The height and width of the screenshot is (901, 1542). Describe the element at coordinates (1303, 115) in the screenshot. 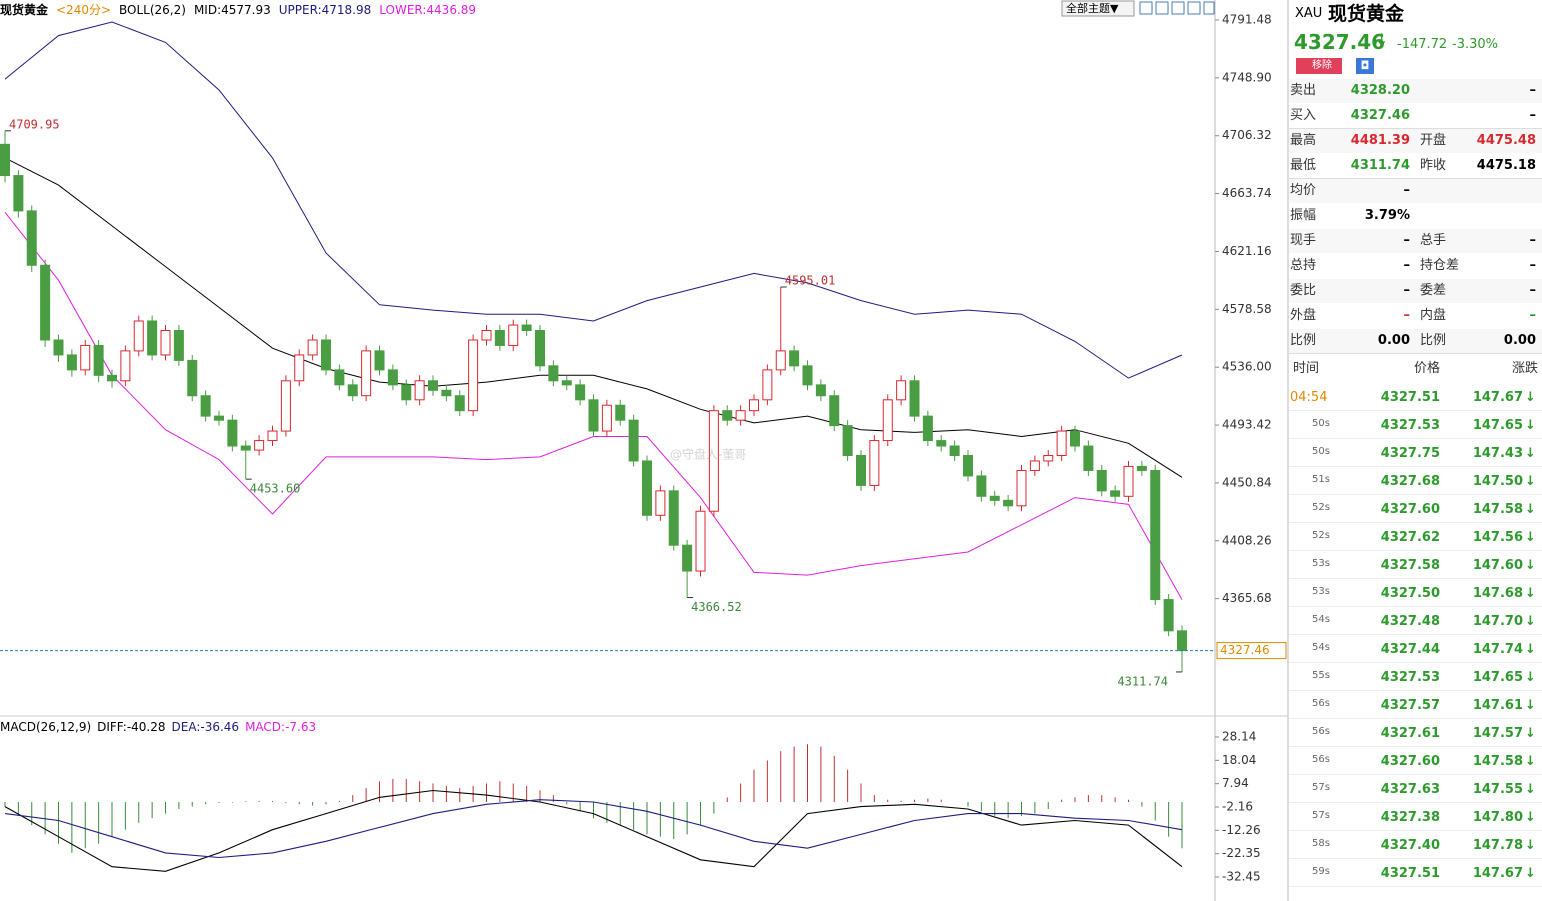

I see `quote-label: 买入` at that location.